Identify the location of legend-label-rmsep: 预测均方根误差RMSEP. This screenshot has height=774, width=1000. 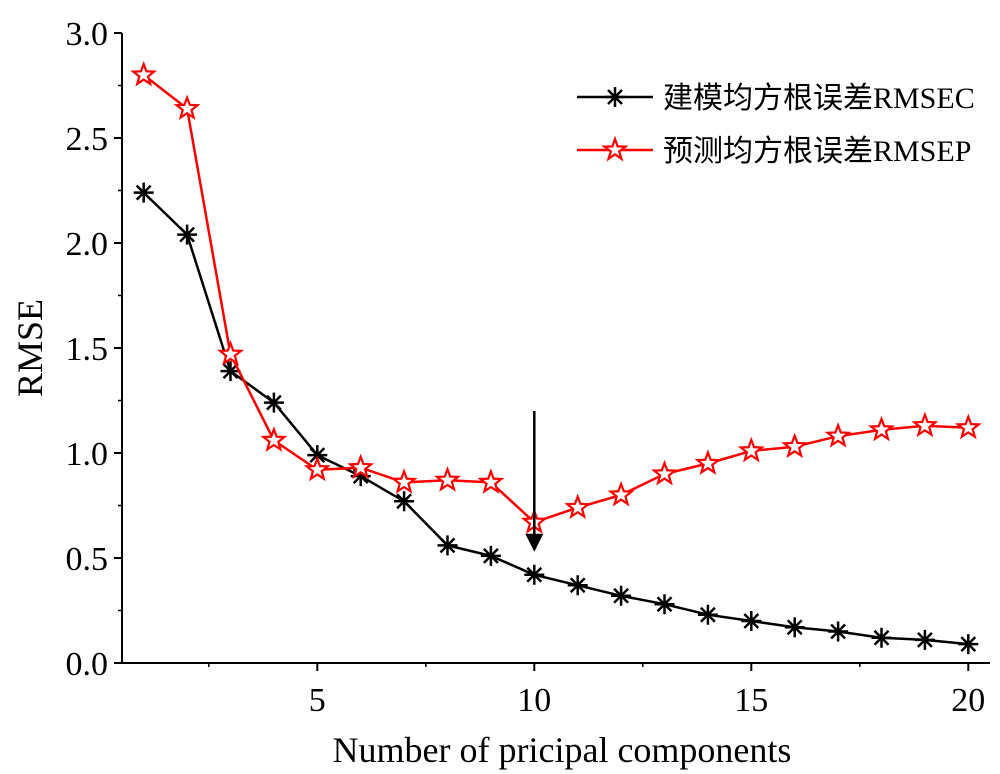
(817, 151).